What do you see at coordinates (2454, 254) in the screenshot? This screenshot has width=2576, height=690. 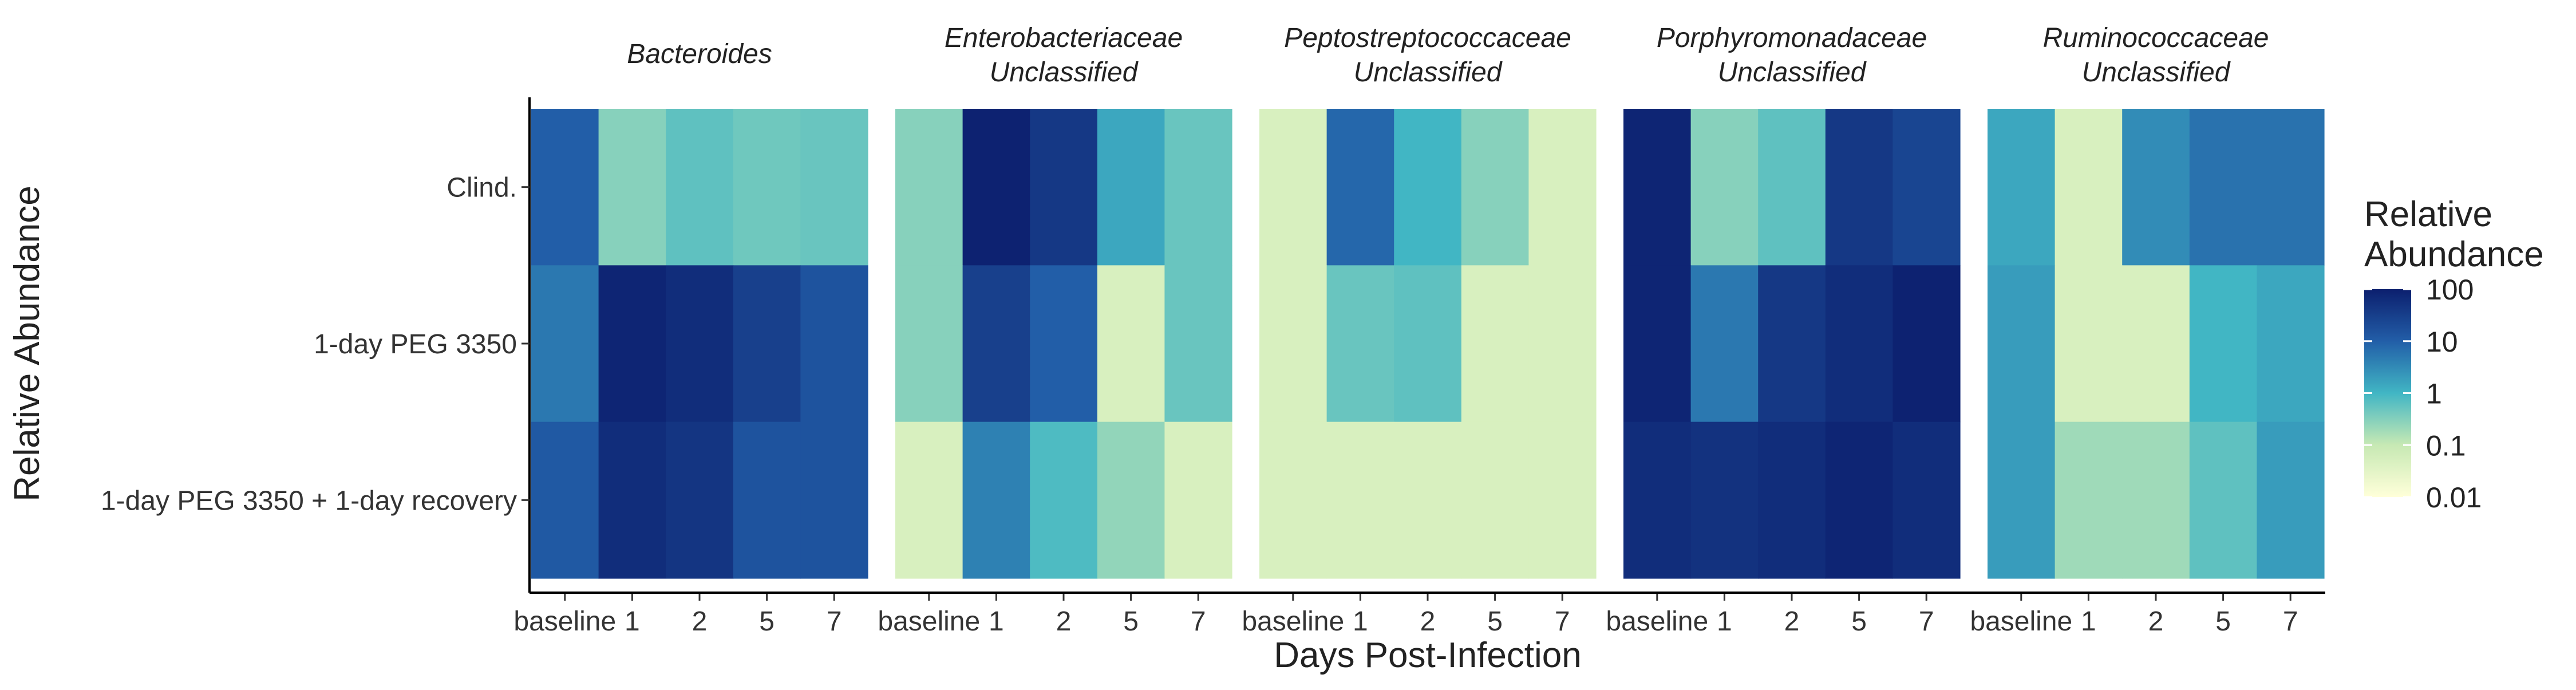 I see `legend-title: Abundance` at bounding box center [2454, 254].